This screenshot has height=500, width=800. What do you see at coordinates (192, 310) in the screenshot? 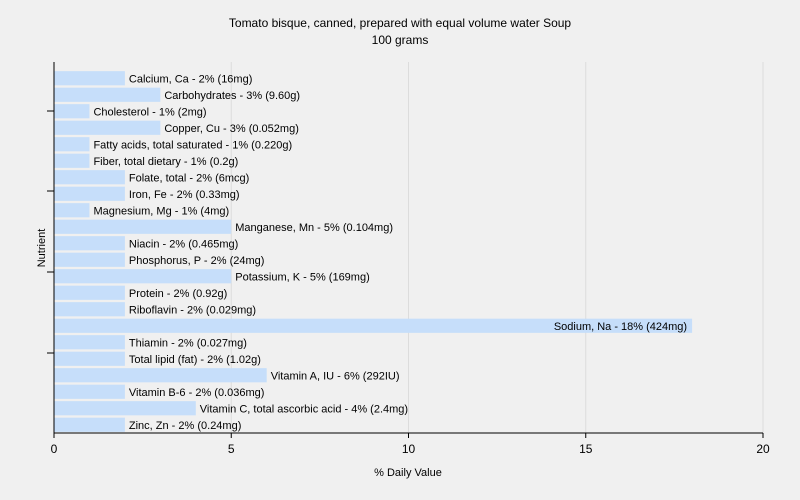
I see `bar-label-14: Riboflavin - 2% (0.029mg)` at bounding box center [192, 310].